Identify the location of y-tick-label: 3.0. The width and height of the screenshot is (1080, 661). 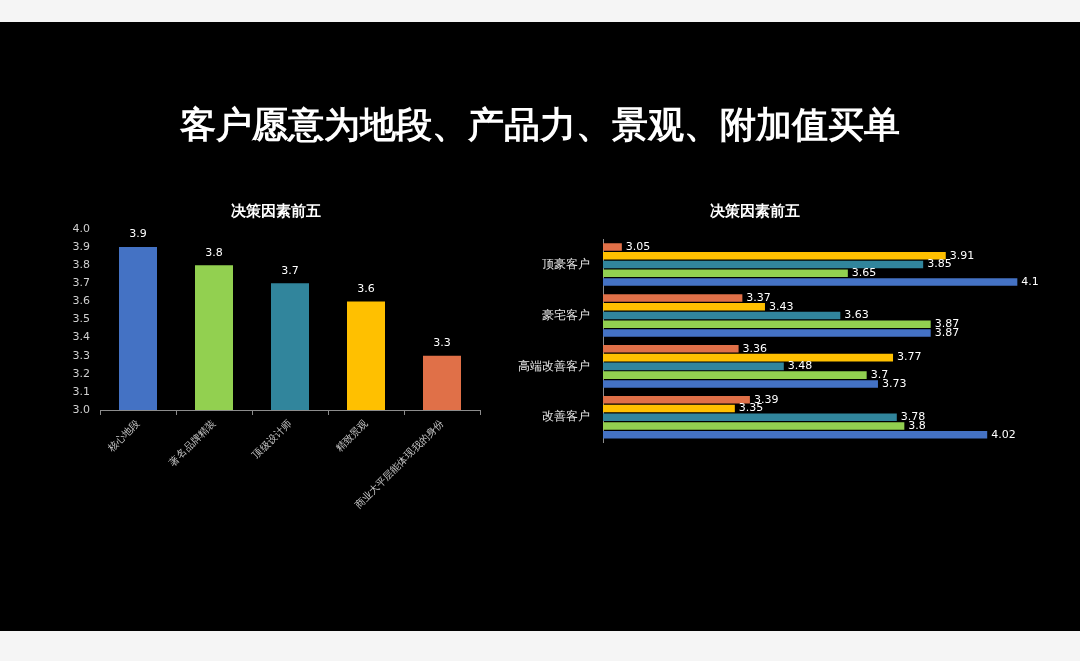
(81, 409).